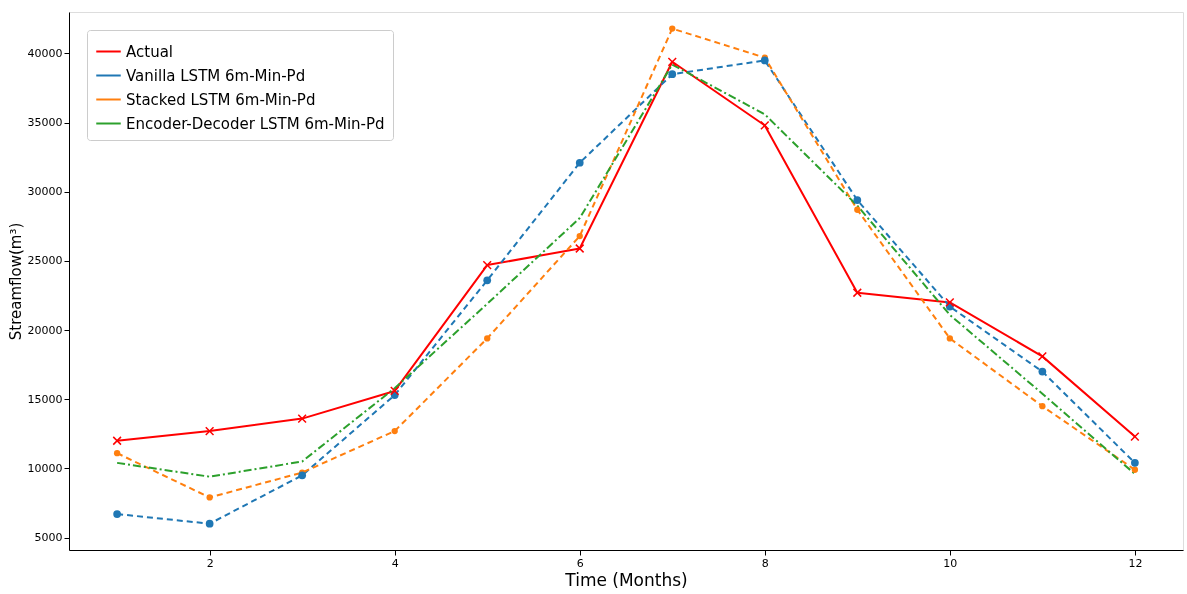 The image size is (1187, 594). Describe the element at coordinates (395, 563) in the screenshot. I see `x-tick-label: 4` at that location.